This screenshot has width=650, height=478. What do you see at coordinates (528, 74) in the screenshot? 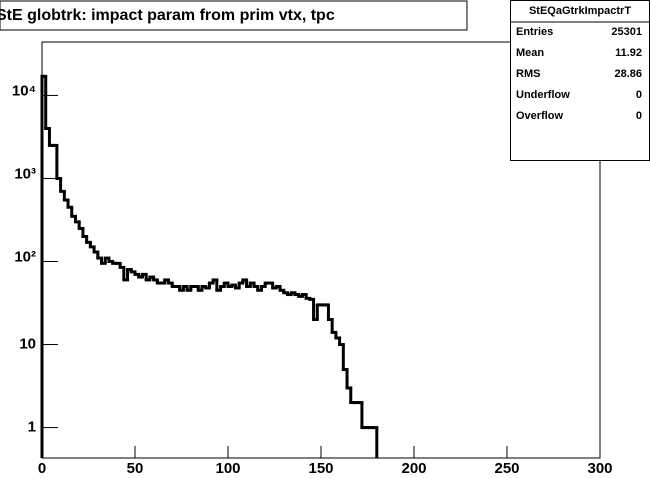
I see `stats-label: RMS` at bounding box center [528, 74].